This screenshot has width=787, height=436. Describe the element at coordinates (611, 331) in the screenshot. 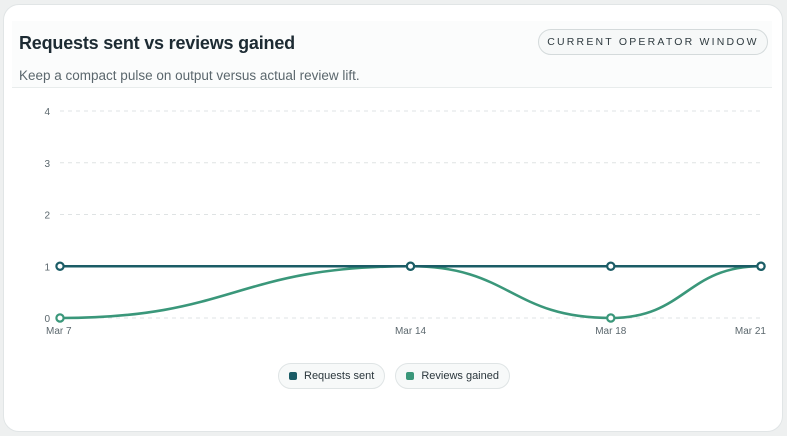

I see `x-tick-label: Mar 18` at that location.